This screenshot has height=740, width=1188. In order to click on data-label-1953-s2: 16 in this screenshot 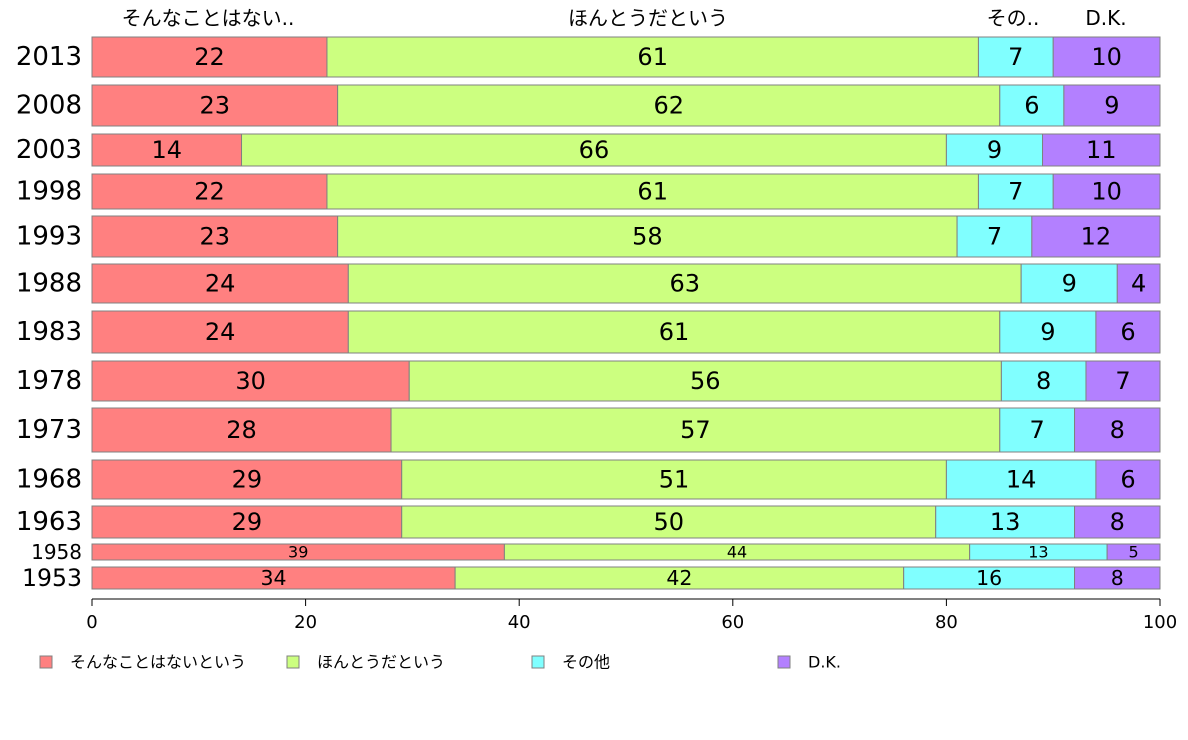, I will do `click(989, 578)`.